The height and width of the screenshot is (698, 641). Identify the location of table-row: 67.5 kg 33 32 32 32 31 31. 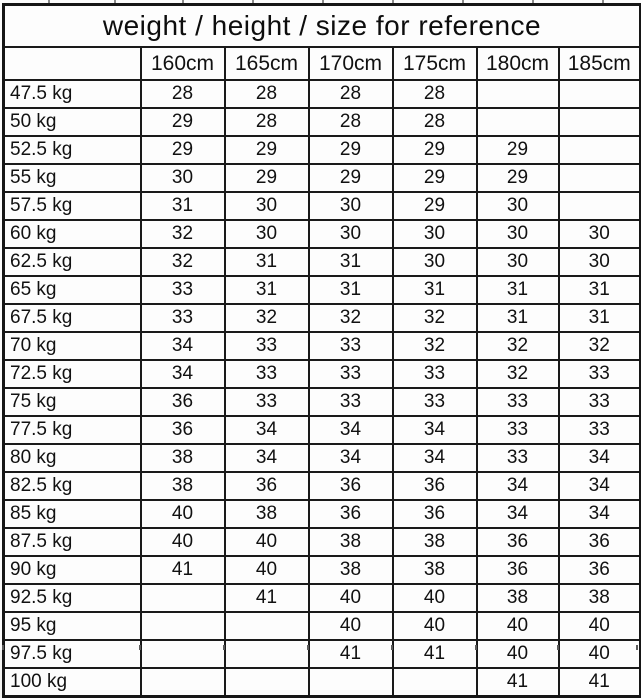
(321, 318).